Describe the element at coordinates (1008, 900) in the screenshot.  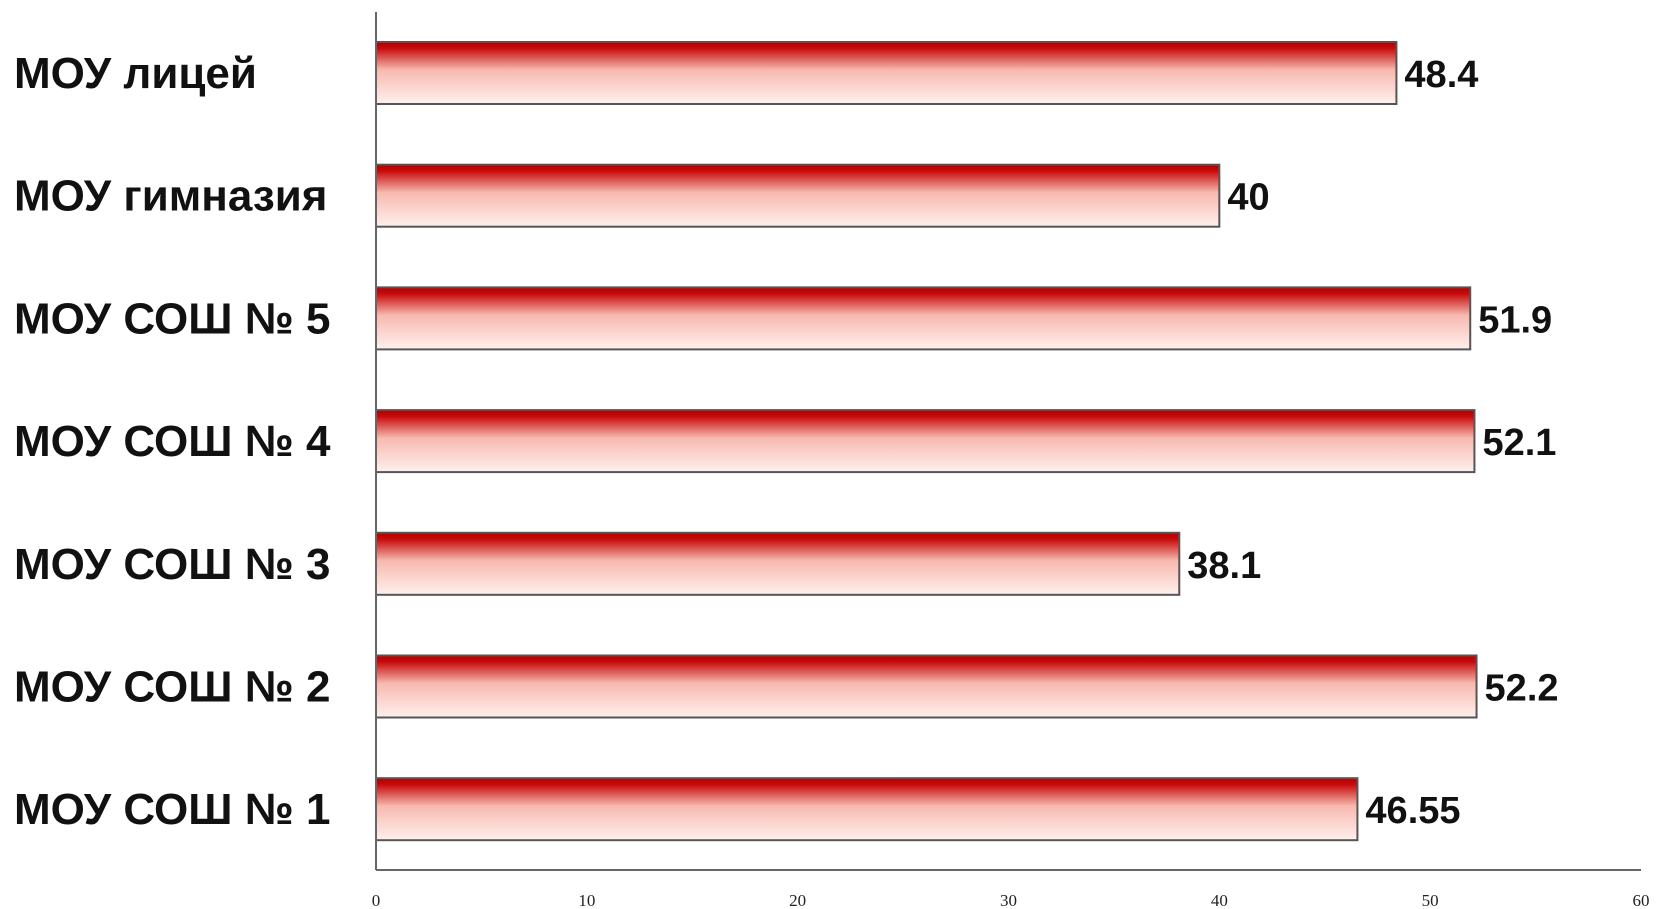
I see `x-tick-label: 30` at that location.